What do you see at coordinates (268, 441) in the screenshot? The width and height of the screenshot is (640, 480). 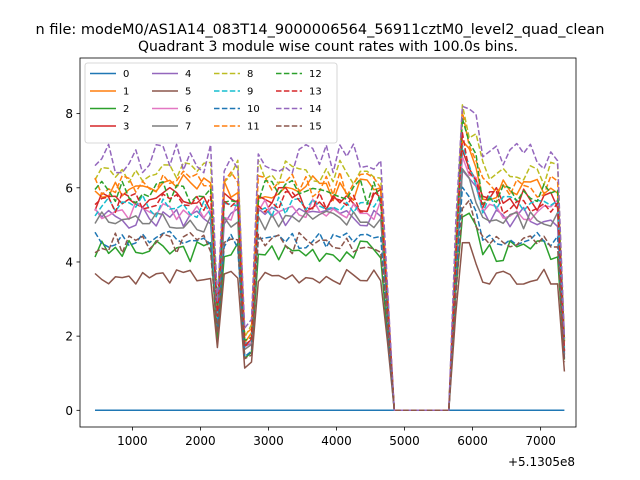 I see `x-tick-label: 3000` at bounding box center [268, 441].